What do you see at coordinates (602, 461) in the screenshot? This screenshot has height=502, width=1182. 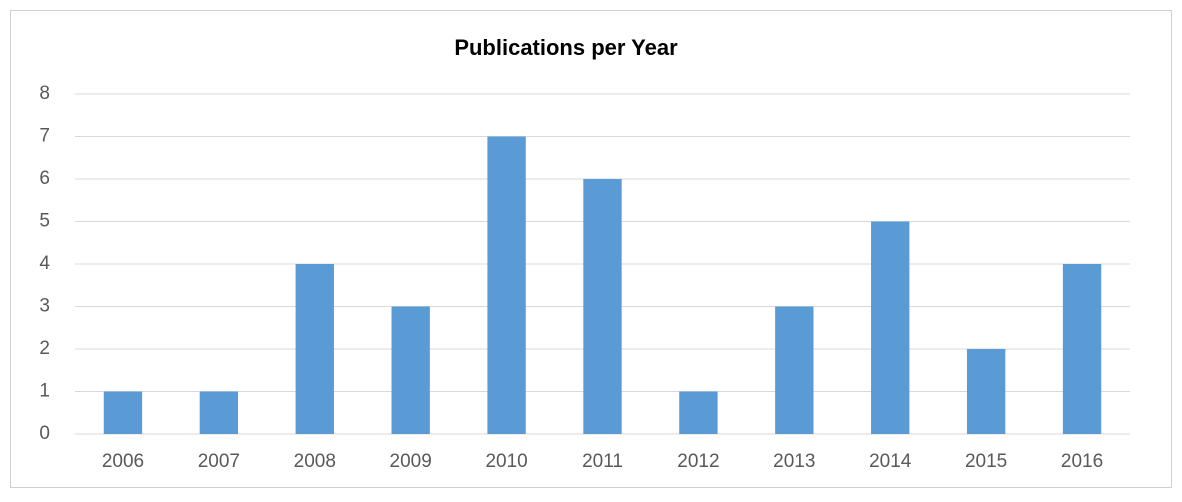 I see `x-tick-label: 2011` at bounding box center [602, 461].